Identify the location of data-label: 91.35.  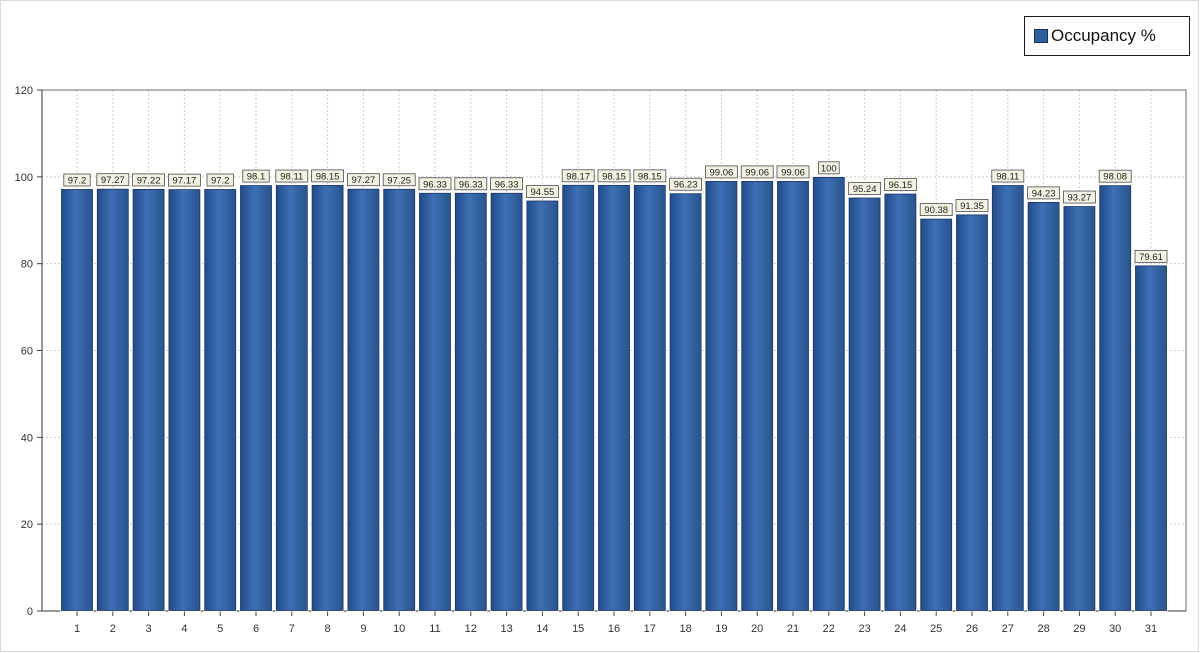
(972, 206).